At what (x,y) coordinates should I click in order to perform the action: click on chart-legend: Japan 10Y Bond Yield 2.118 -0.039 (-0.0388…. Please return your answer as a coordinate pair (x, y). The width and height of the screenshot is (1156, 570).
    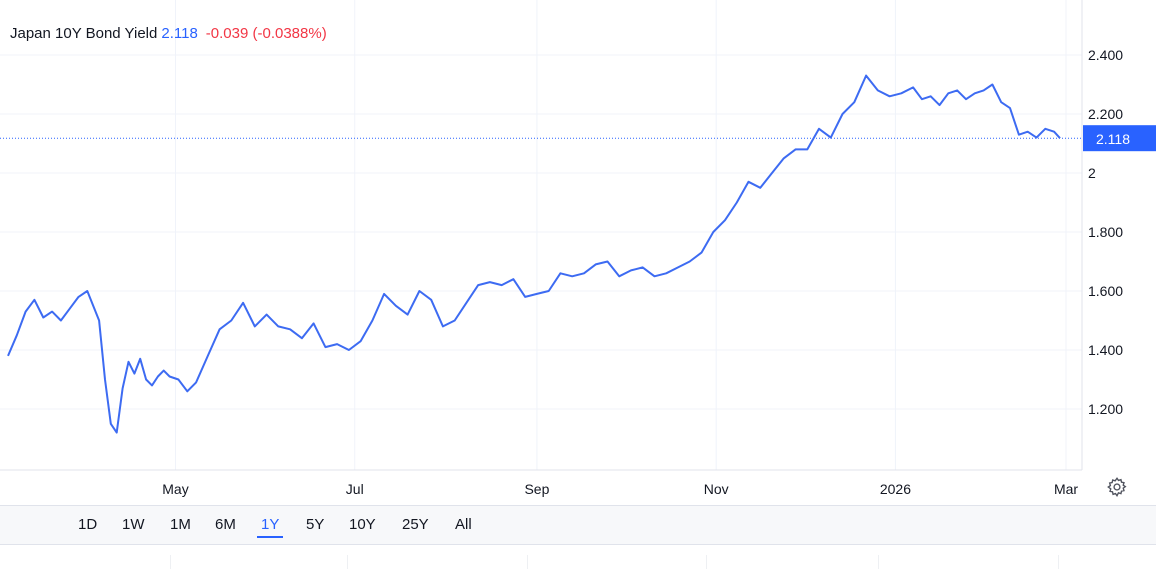
    Looking at the image, I should click on (168, 33).